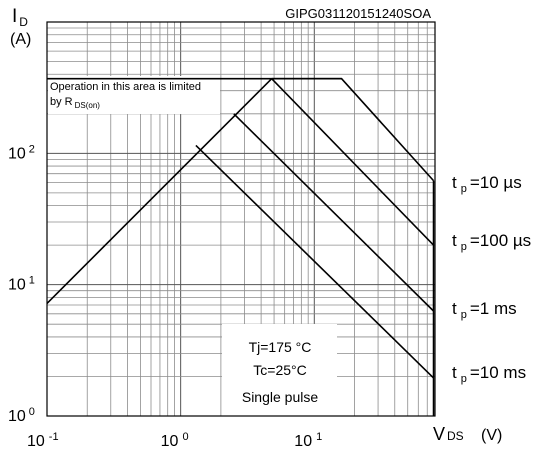 The height and width of the screenshot is (450, 544). Describe the element at coordinates (175, 440) in the screenshot. I see `x-tick-label: 10 0` at that location.